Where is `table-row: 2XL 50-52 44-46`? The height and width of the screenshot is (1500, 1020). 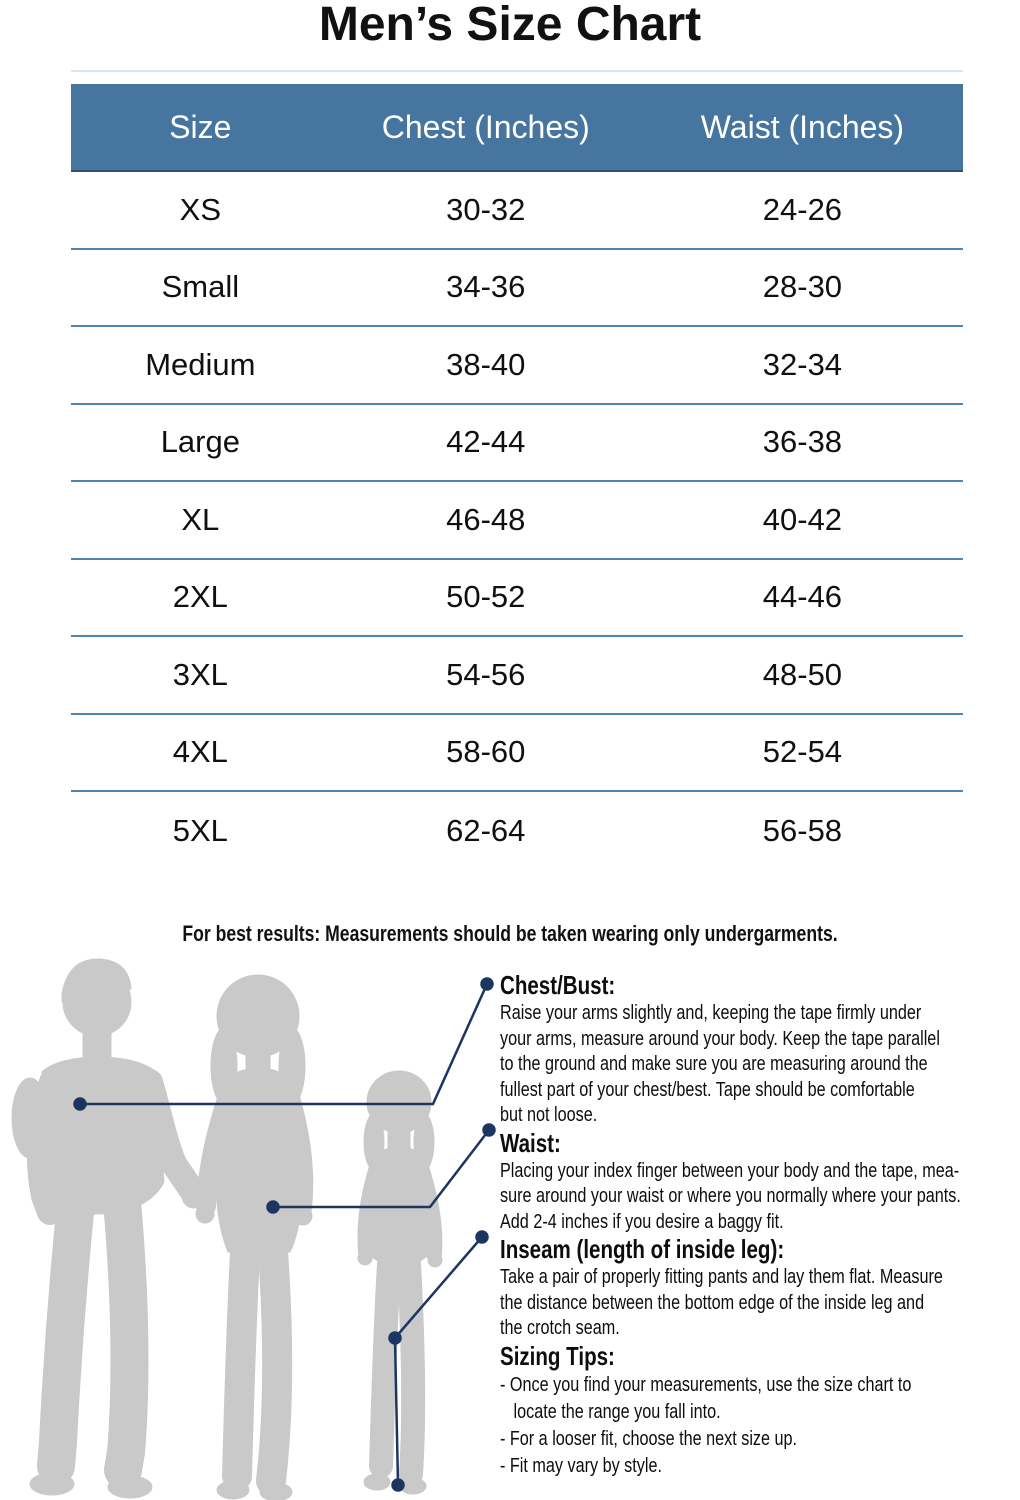
table-row: 2XL 50-52 44-46 is located at coordinates (517, 598).